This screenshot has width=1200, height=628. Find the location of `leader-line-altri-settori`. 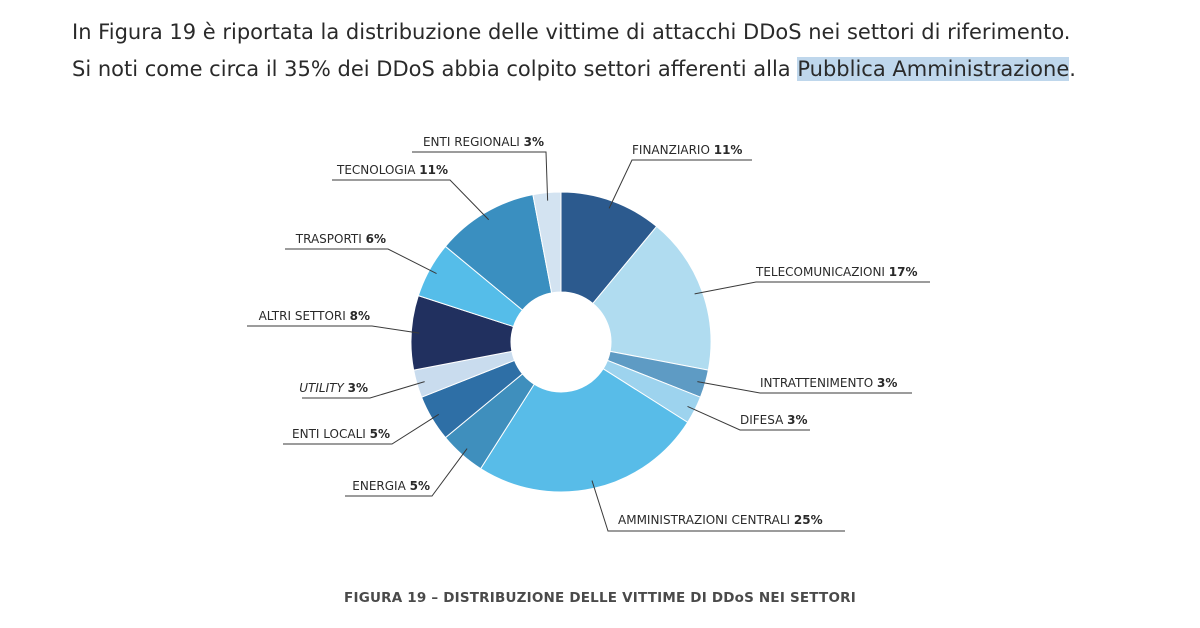

leader-line-altri-settori is located at coordinates (333, 329).